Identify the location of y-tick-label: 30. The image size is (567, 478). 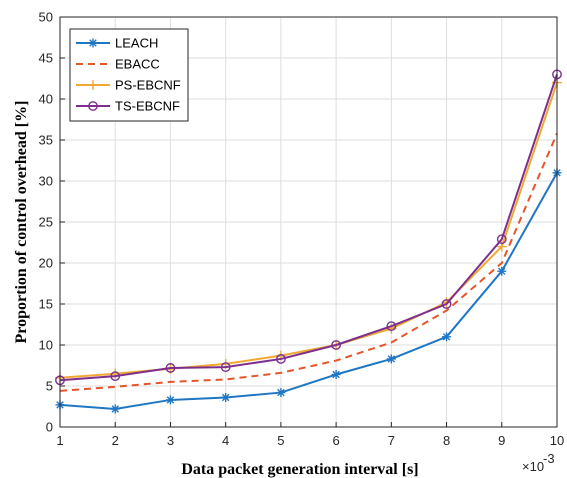
(46, 181).